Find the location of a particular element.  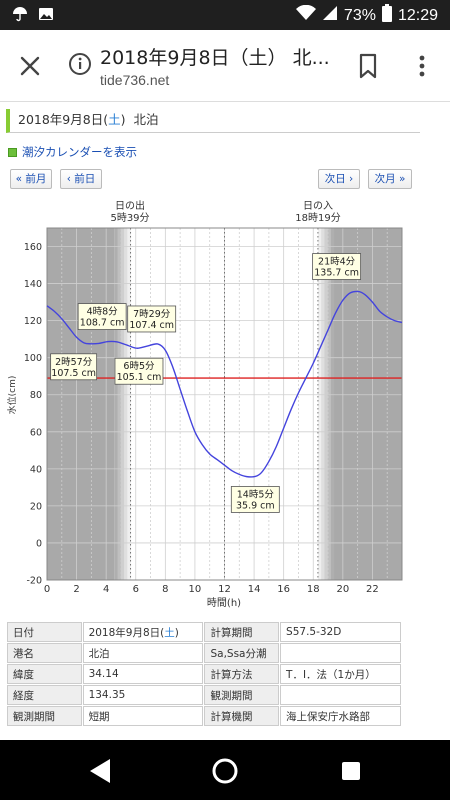

night-shade-morning is located at coordinates (81, 404).